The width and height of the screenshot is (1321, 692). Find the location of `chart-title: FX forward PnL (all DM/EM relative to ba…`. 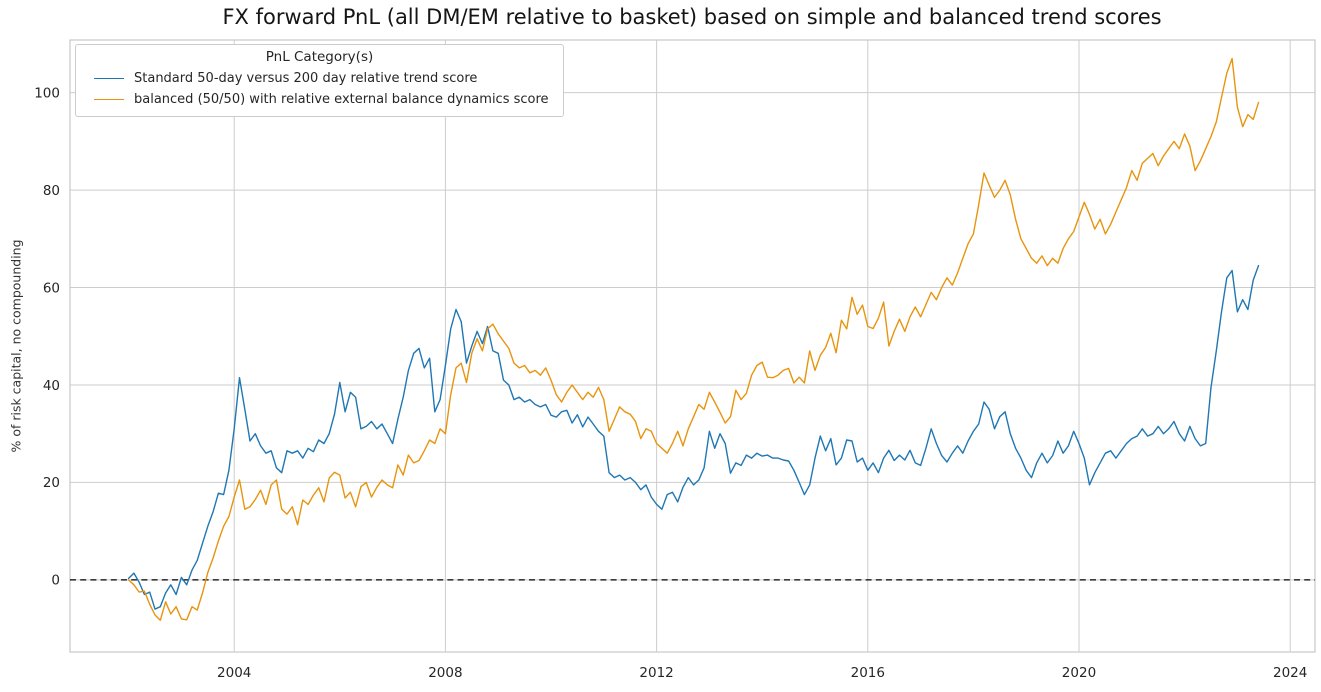

chart-title: FX forward PnL (all DM/EM relative to ba… is located at coordinates (692, 17).